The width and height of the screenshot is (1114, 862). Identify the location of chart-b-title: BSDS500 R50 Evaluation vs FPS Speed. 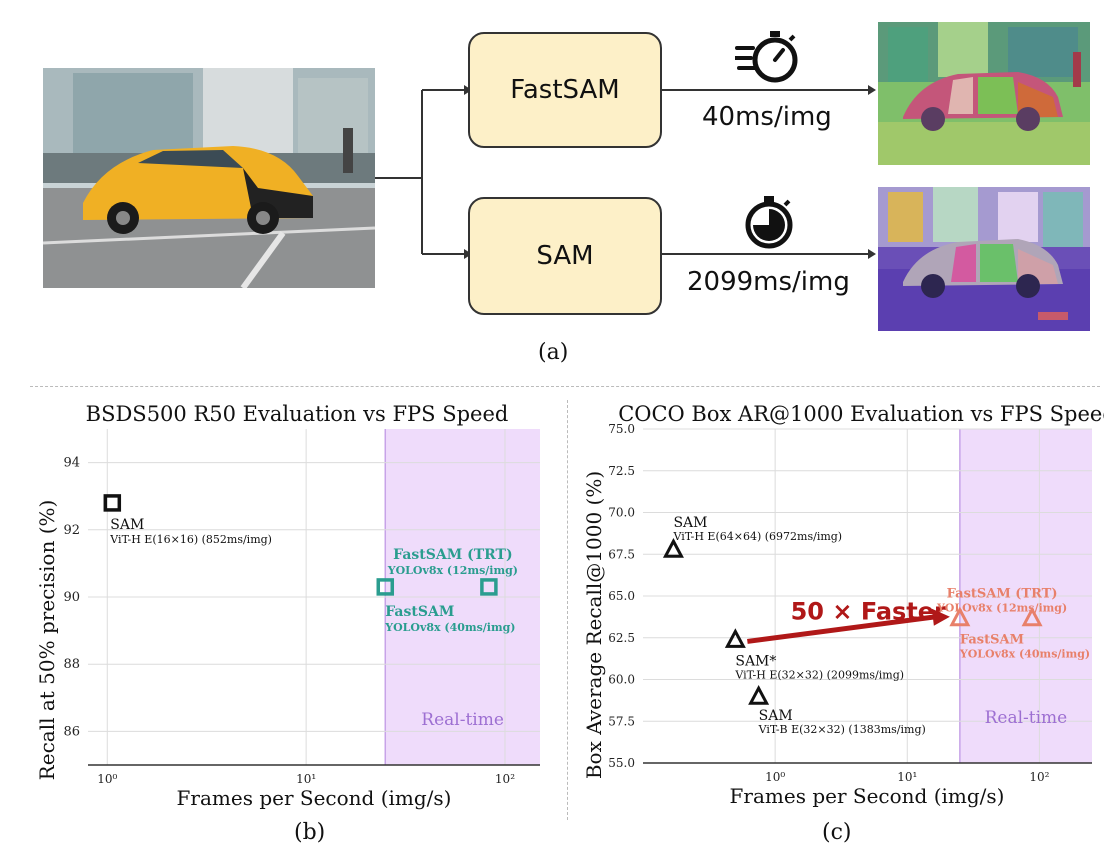
(297, 414).